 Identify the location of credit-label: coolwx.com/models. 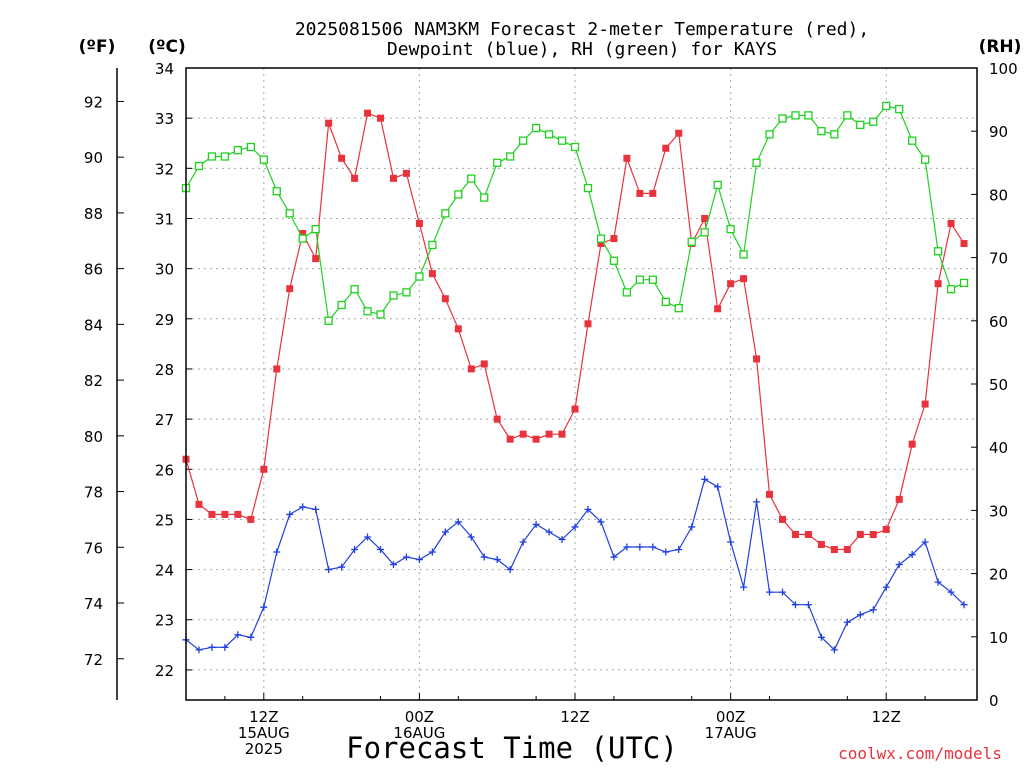
(920, 753).